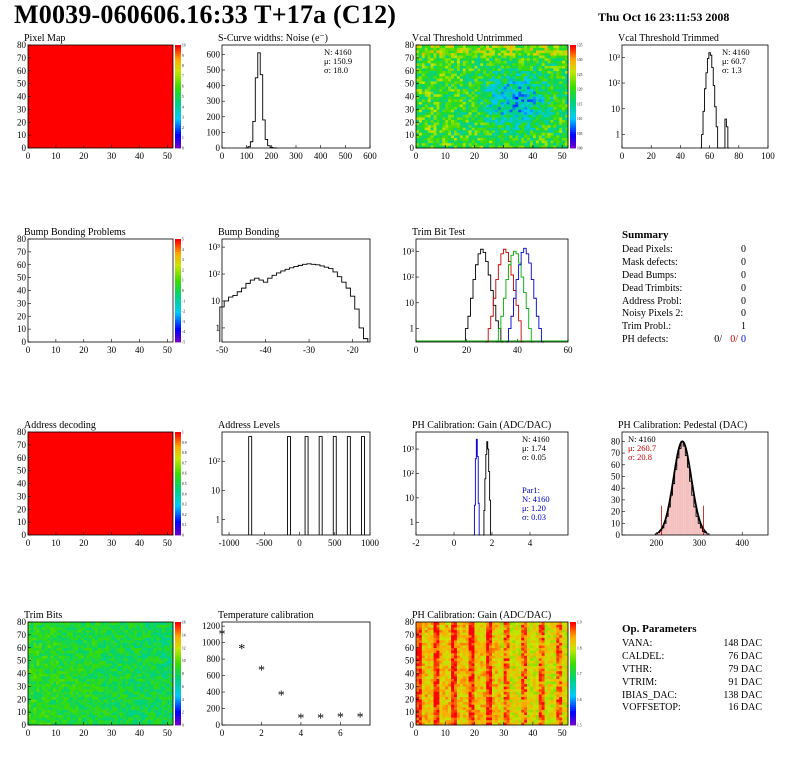 This screenshot has width=796, height=772. Describe the element at coordinates (211, 626) in the screenshot. I see `y-tick-label: 1200` at that location.